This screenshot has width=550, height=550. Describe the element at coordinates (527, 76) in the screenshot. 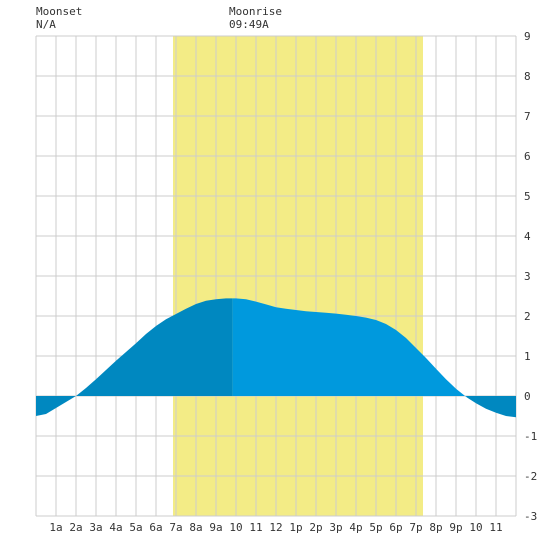

I see `y-tick-label: 8` at that location.